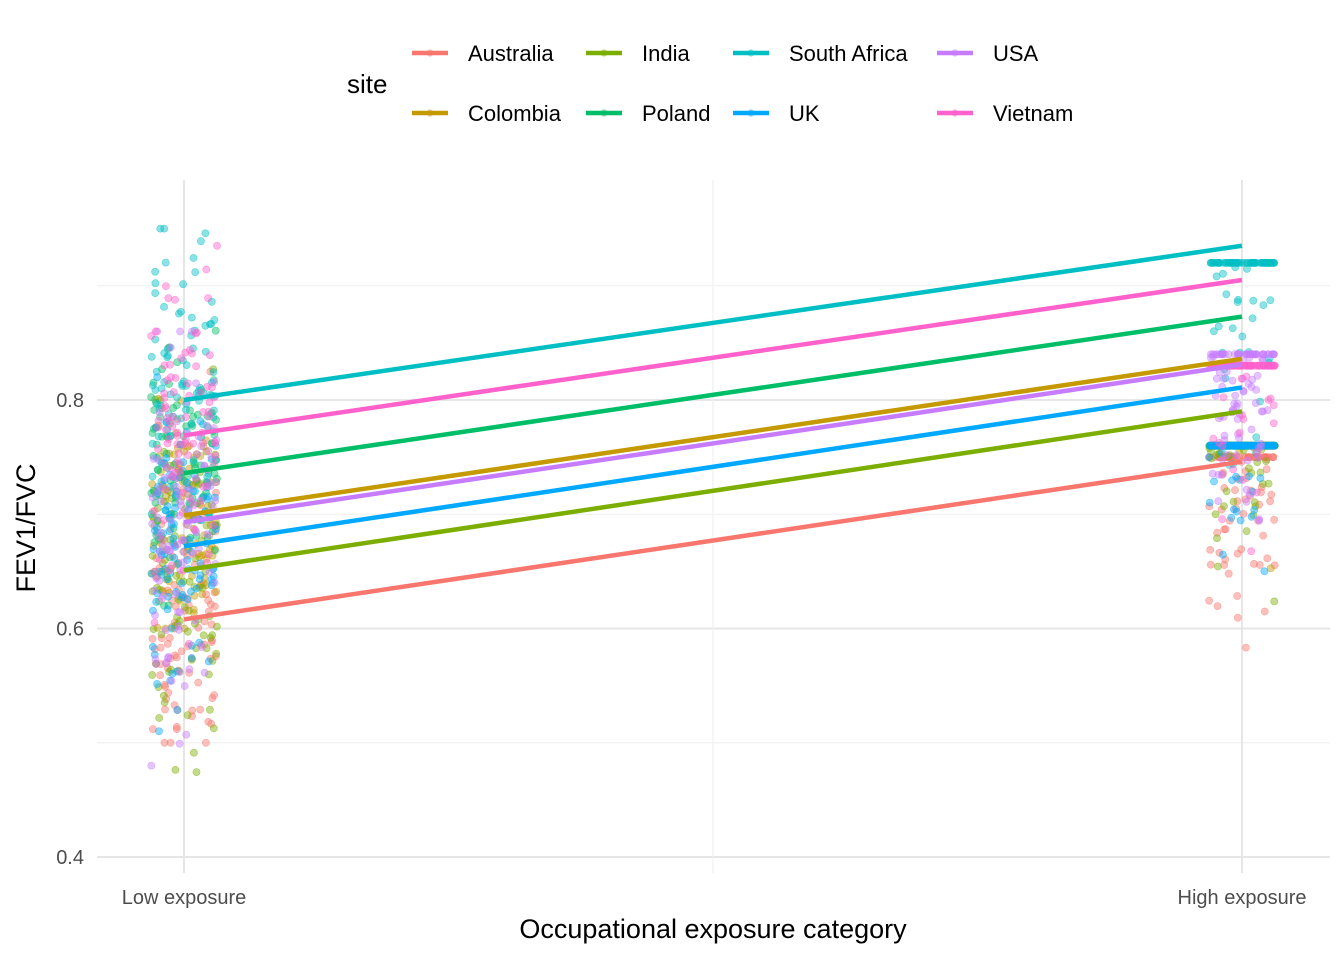  What do you see at coordinates (511, 53) in the screenshot?
I see `legend-label: Australia` at bounding box center [511, 53].